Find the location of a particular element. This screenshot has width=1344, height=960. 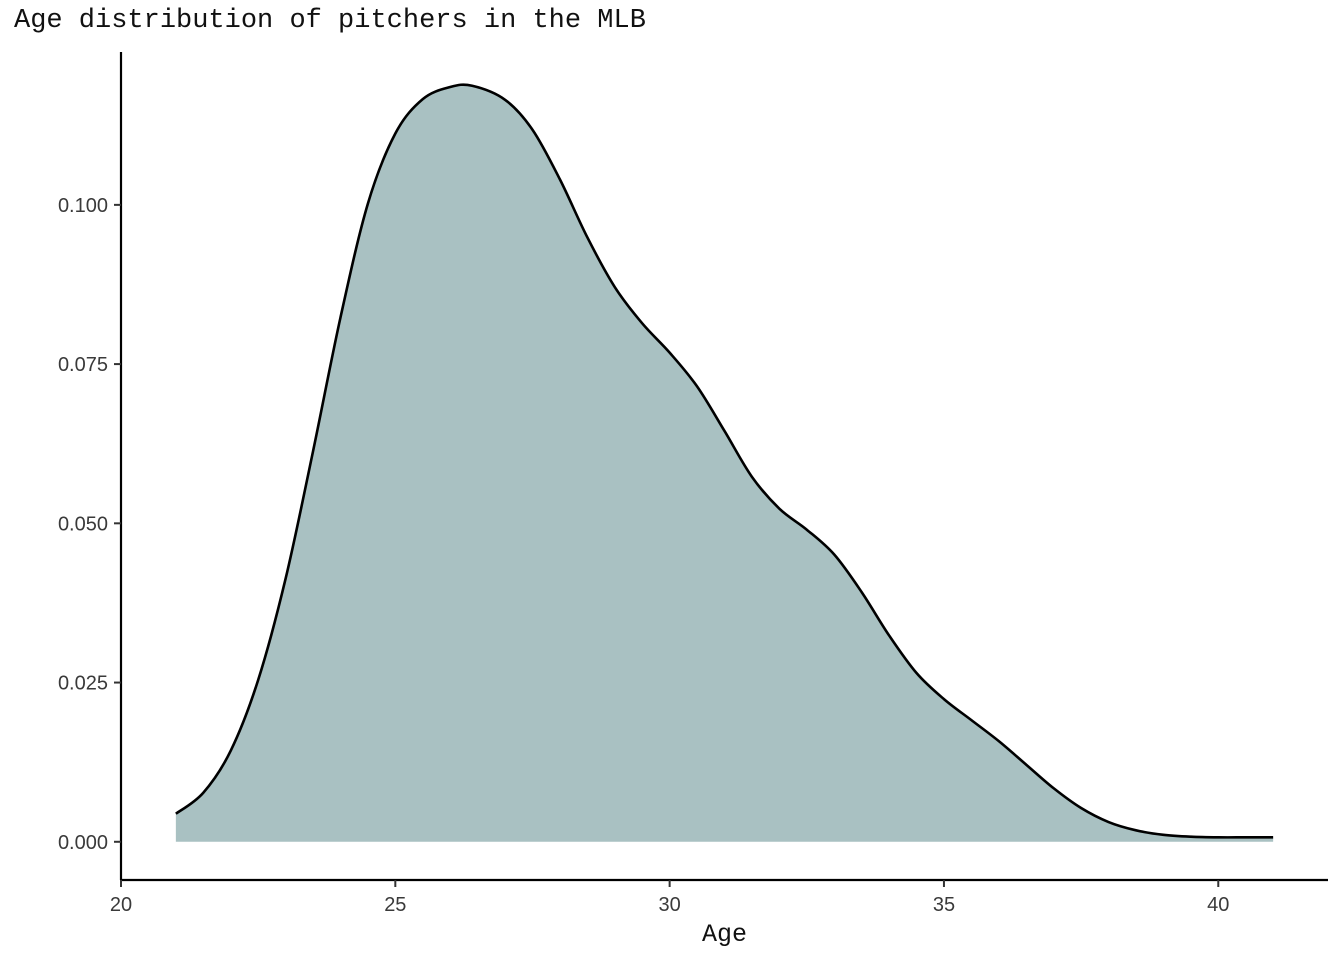

x-tick-label: 40 is located at coordinates (1218, 905).